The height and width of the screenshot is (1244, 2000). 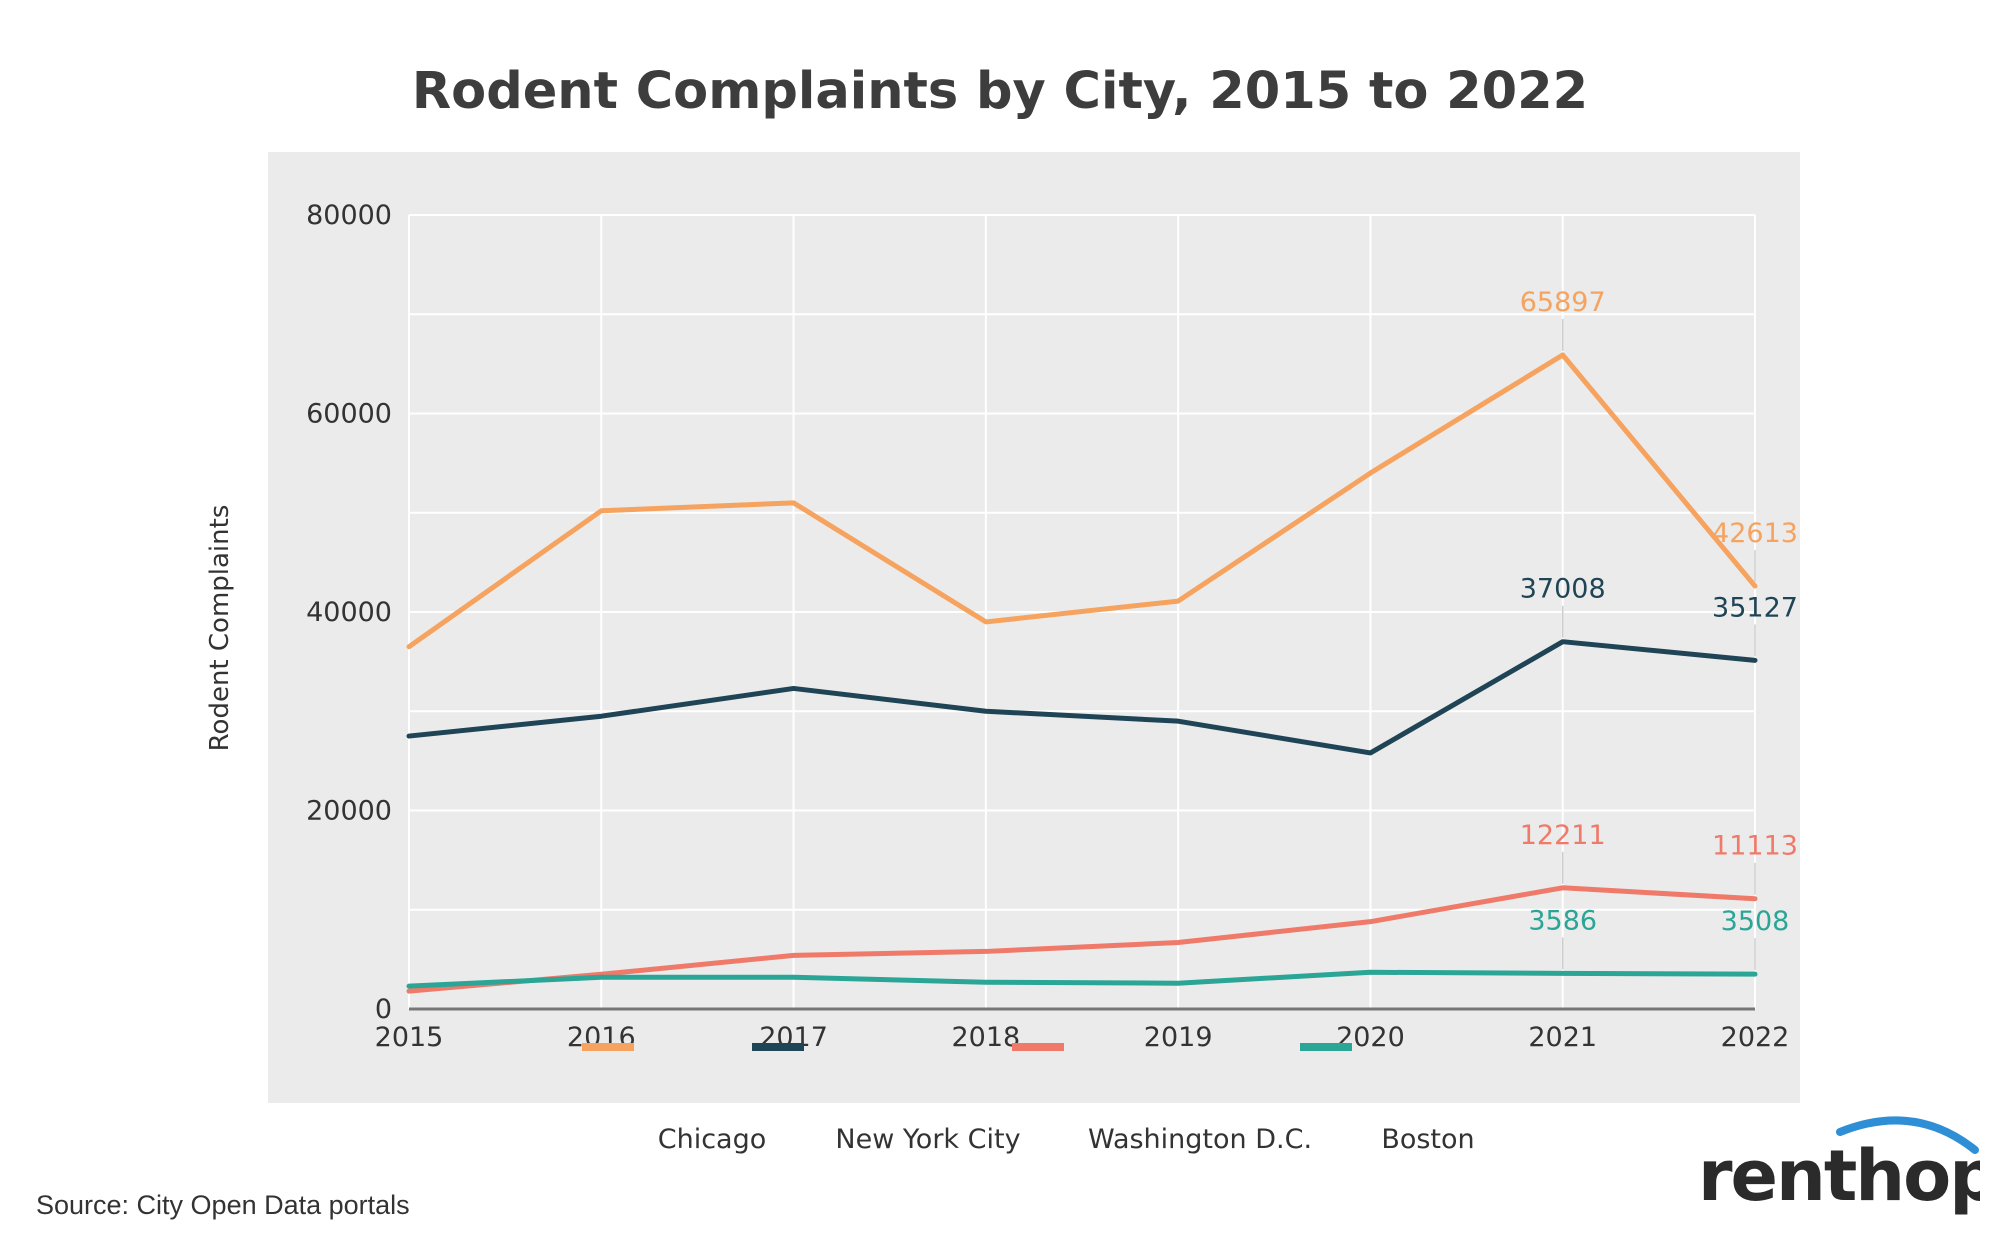 What do you see at coordinates (349, 414) in the screenshot?
I see `y-tick-label: 60000` at bounding box center [349, 414].